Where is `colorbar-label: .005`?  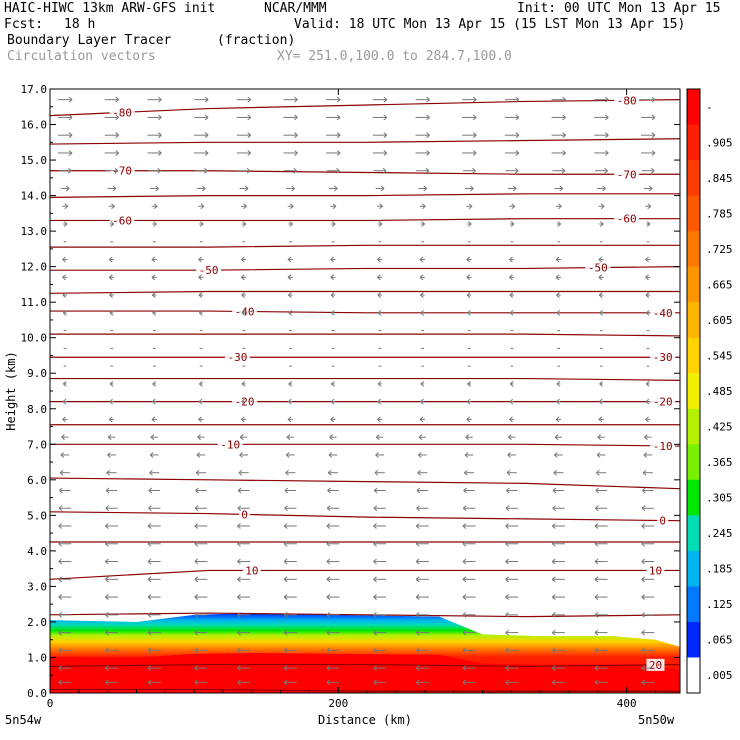 colorbar-label: .005 is located at coordinates (719, 675).